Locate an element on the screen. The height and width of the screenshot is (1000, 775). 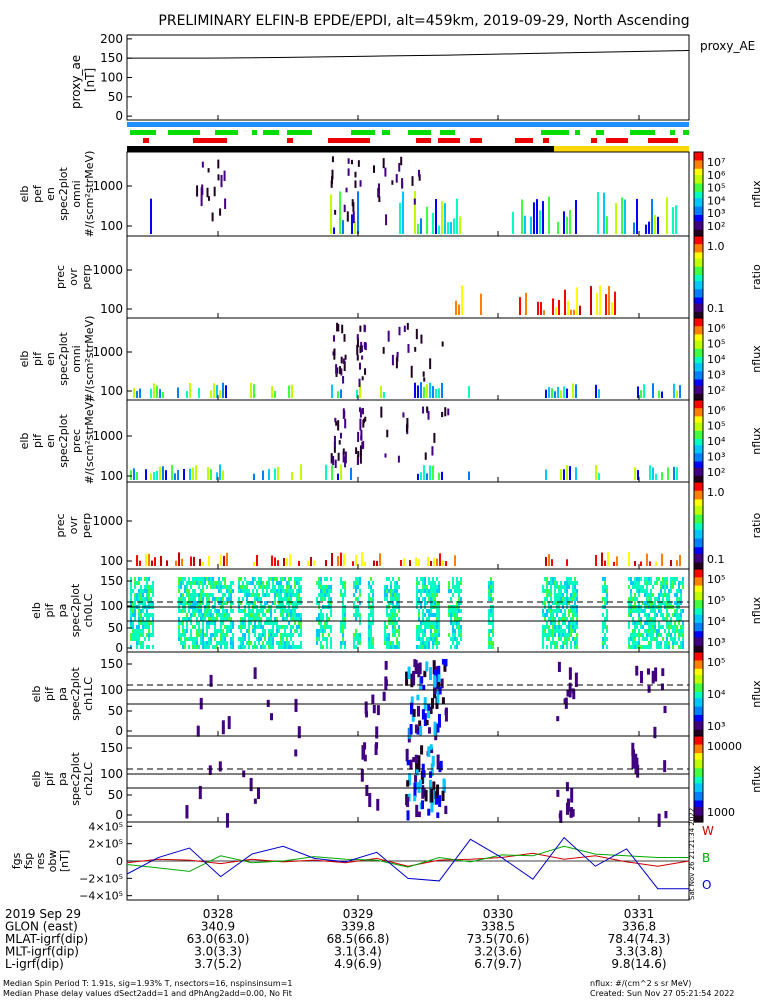
panel-ytick-label: 150 is located at coordinates (111, 664).